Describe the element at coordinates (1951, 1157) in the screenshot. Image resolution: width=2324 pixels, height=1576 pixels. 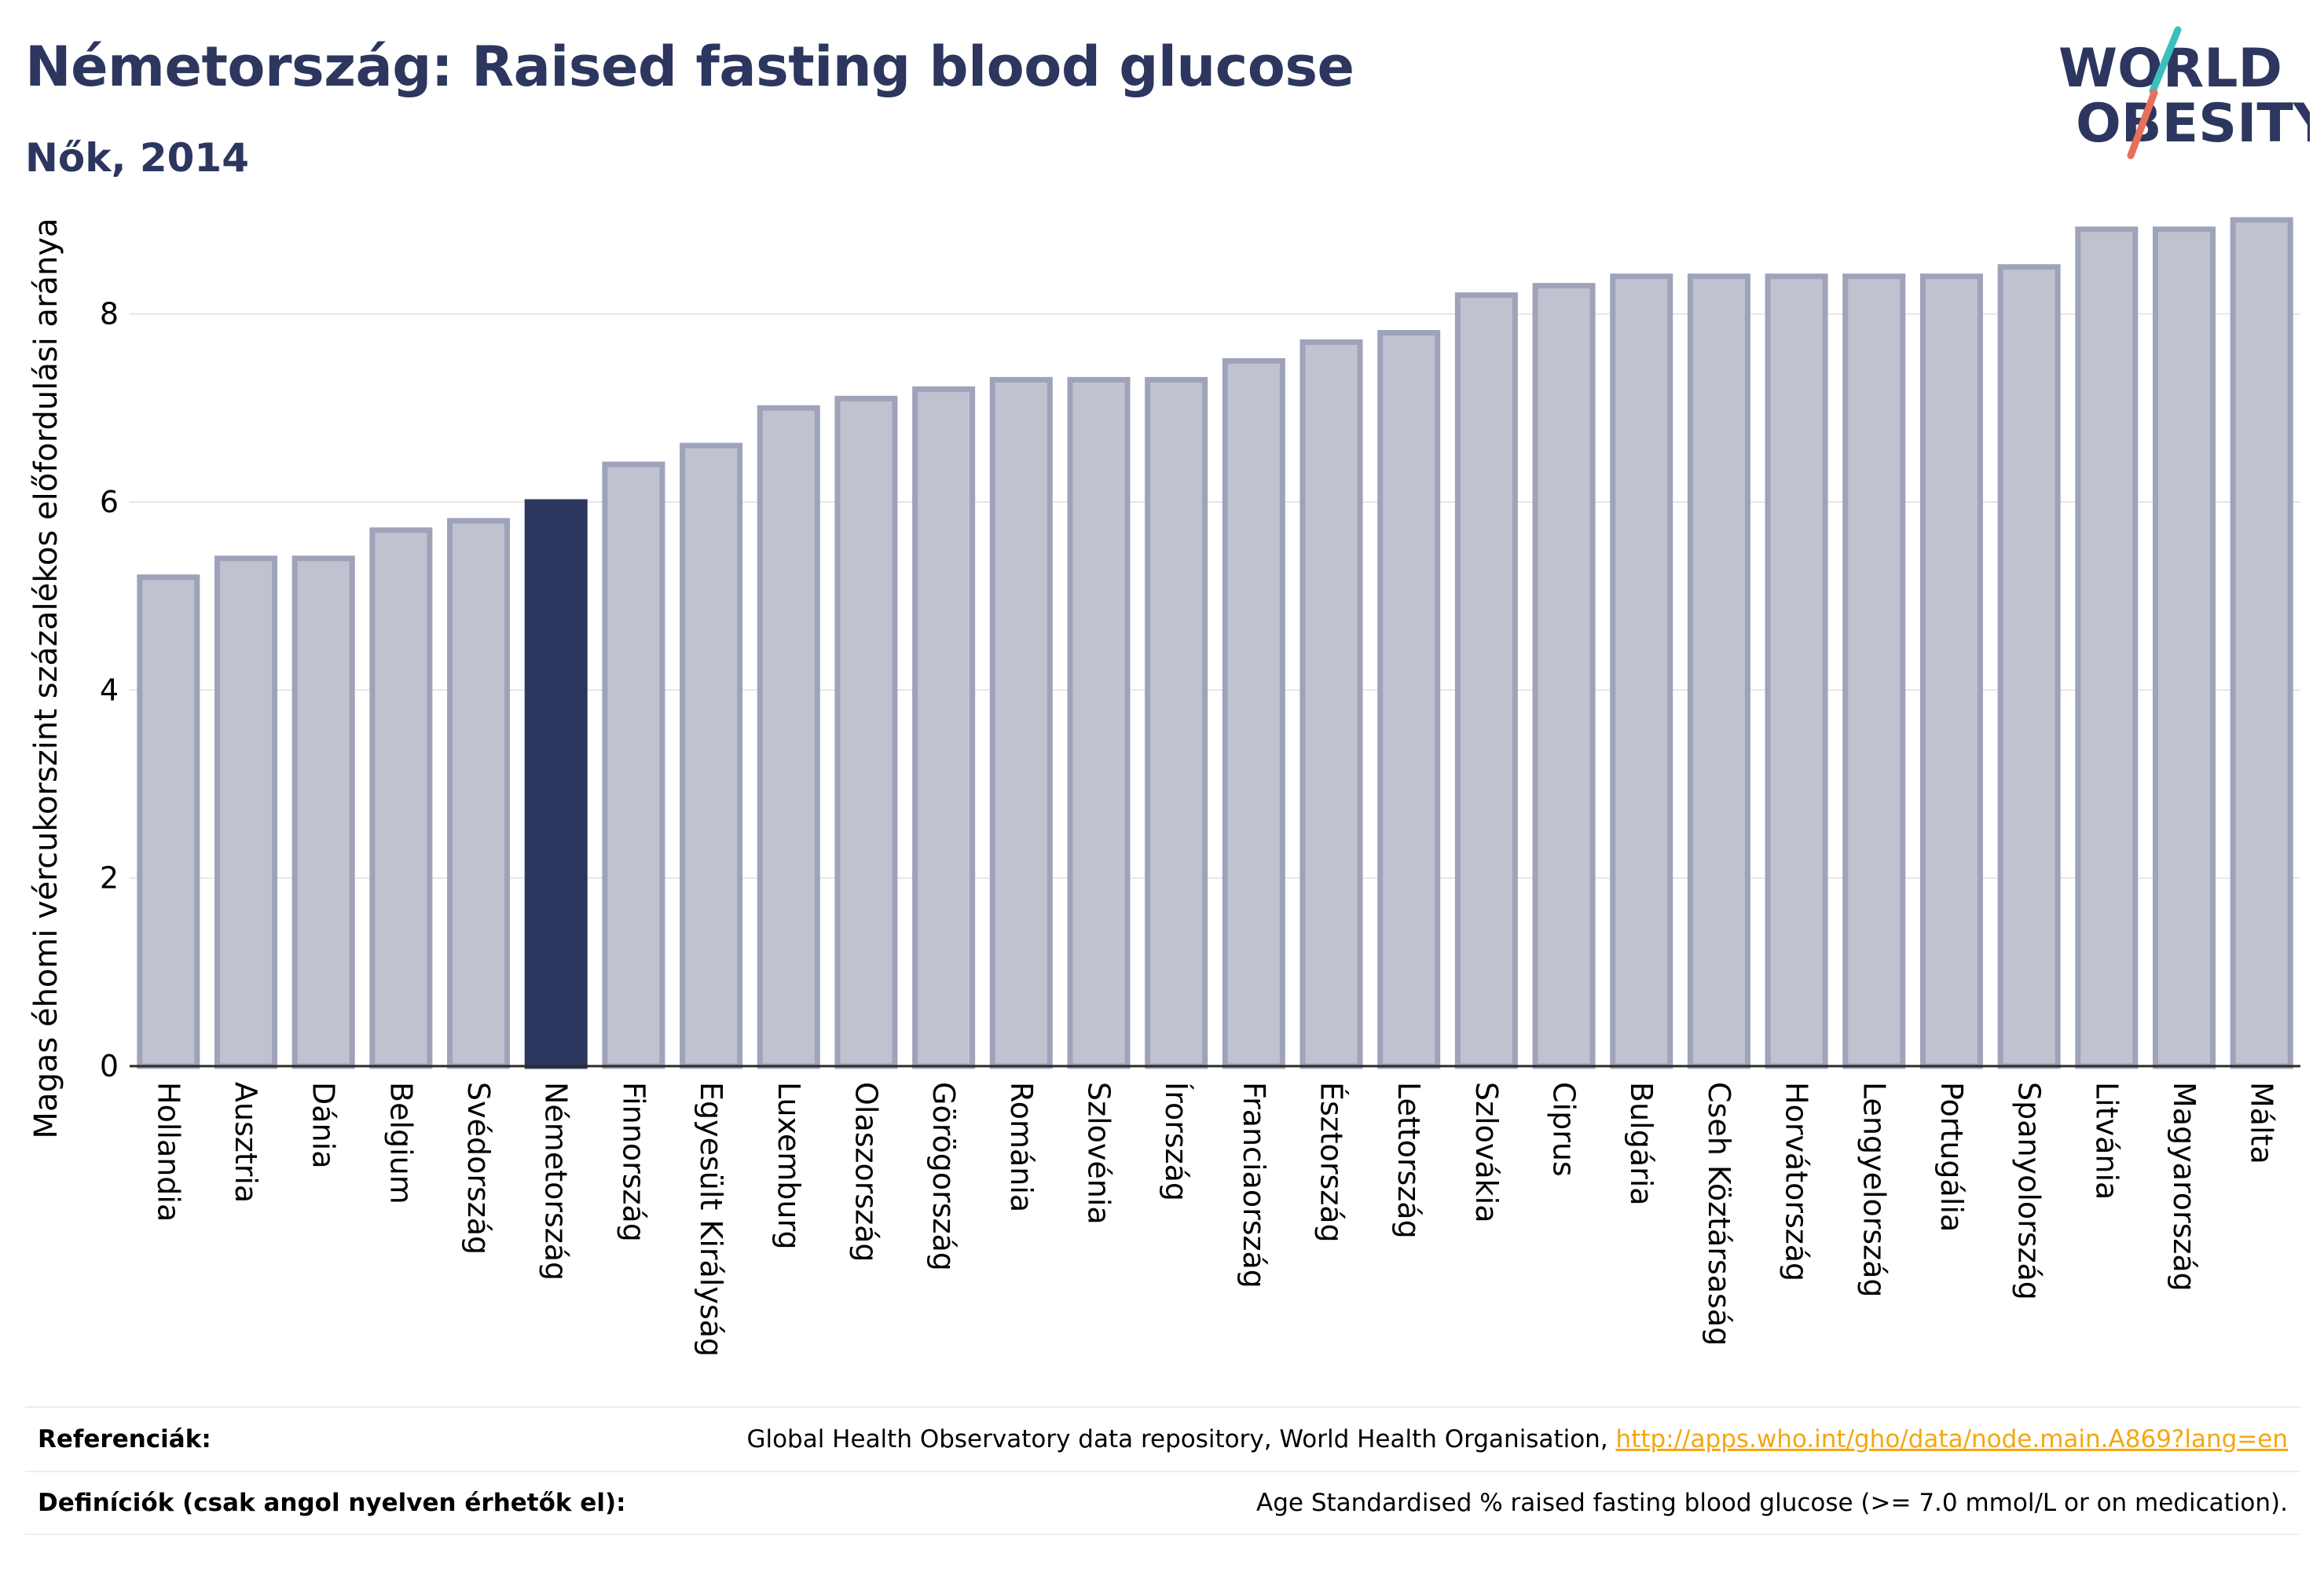
I see `x-tick-label: Portugália` at that location.